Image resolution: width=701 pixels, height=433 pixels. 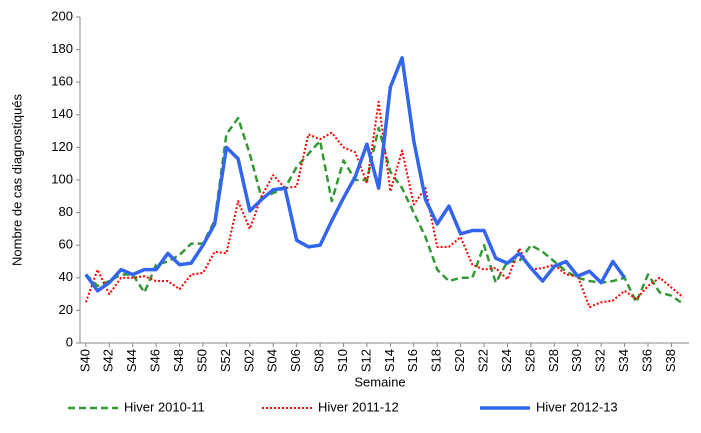 What do you see at coordinates (319, 360) in the screenshot?
I see `x-tick-label: S08` at bounding box center [319, 360].